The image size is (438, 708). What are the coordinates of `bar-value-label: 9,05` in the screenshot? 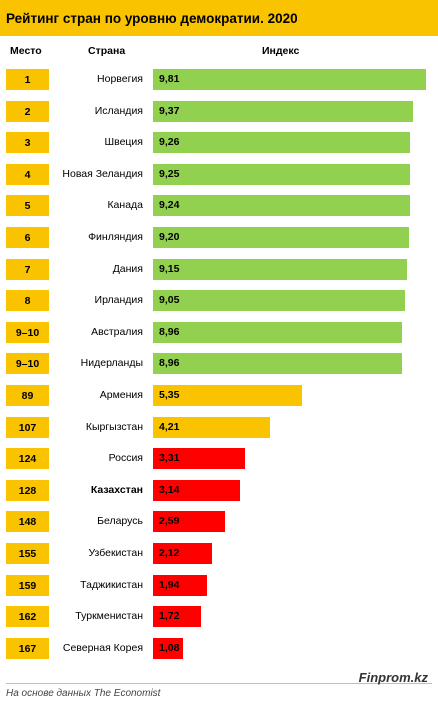 It's located at (169, 300).